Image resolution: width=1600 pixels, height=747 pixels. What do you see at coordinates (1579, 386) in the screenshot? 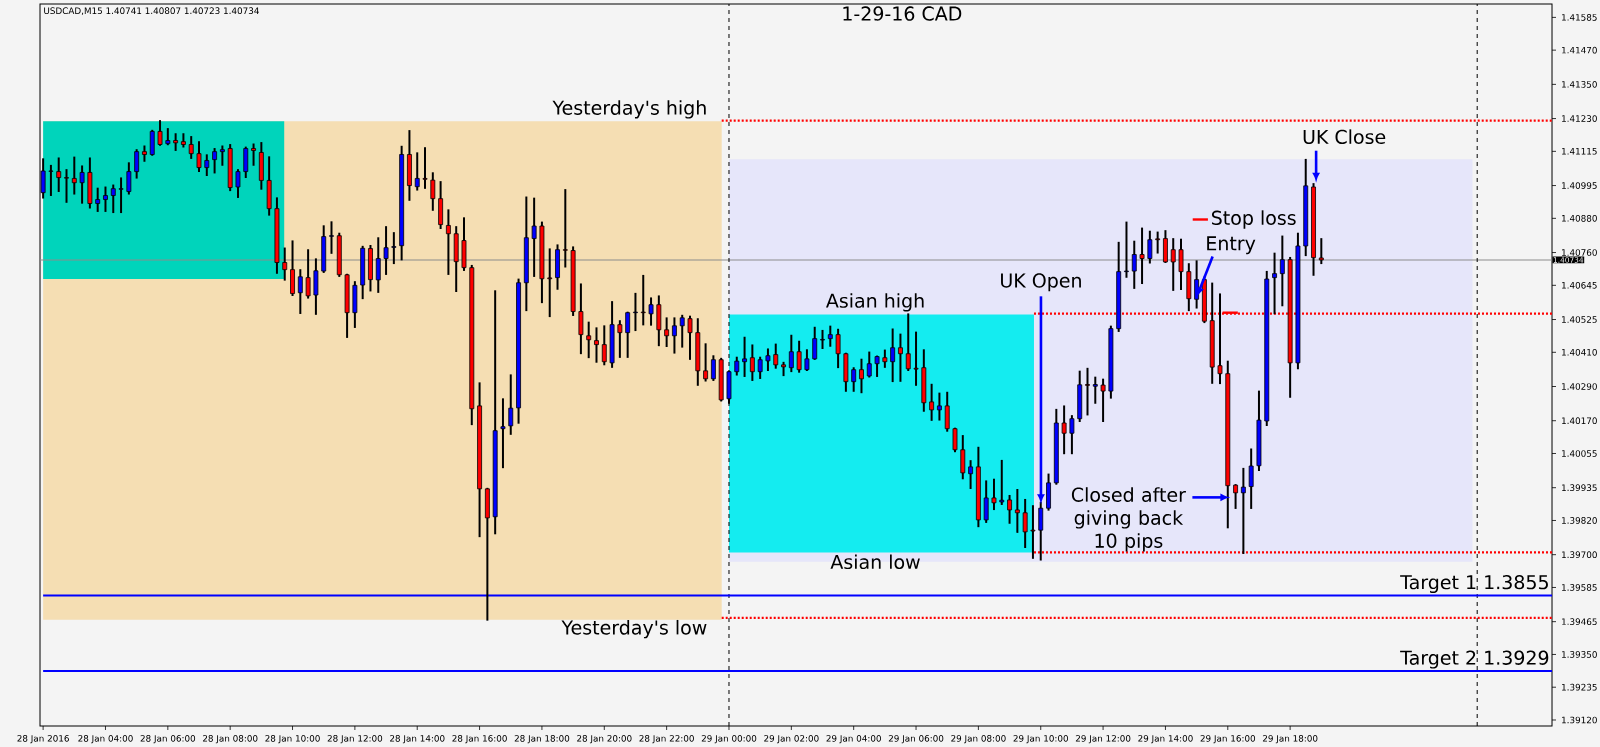
I see `y-tick-label: 1.40290` at bounding box center [1579, 386].